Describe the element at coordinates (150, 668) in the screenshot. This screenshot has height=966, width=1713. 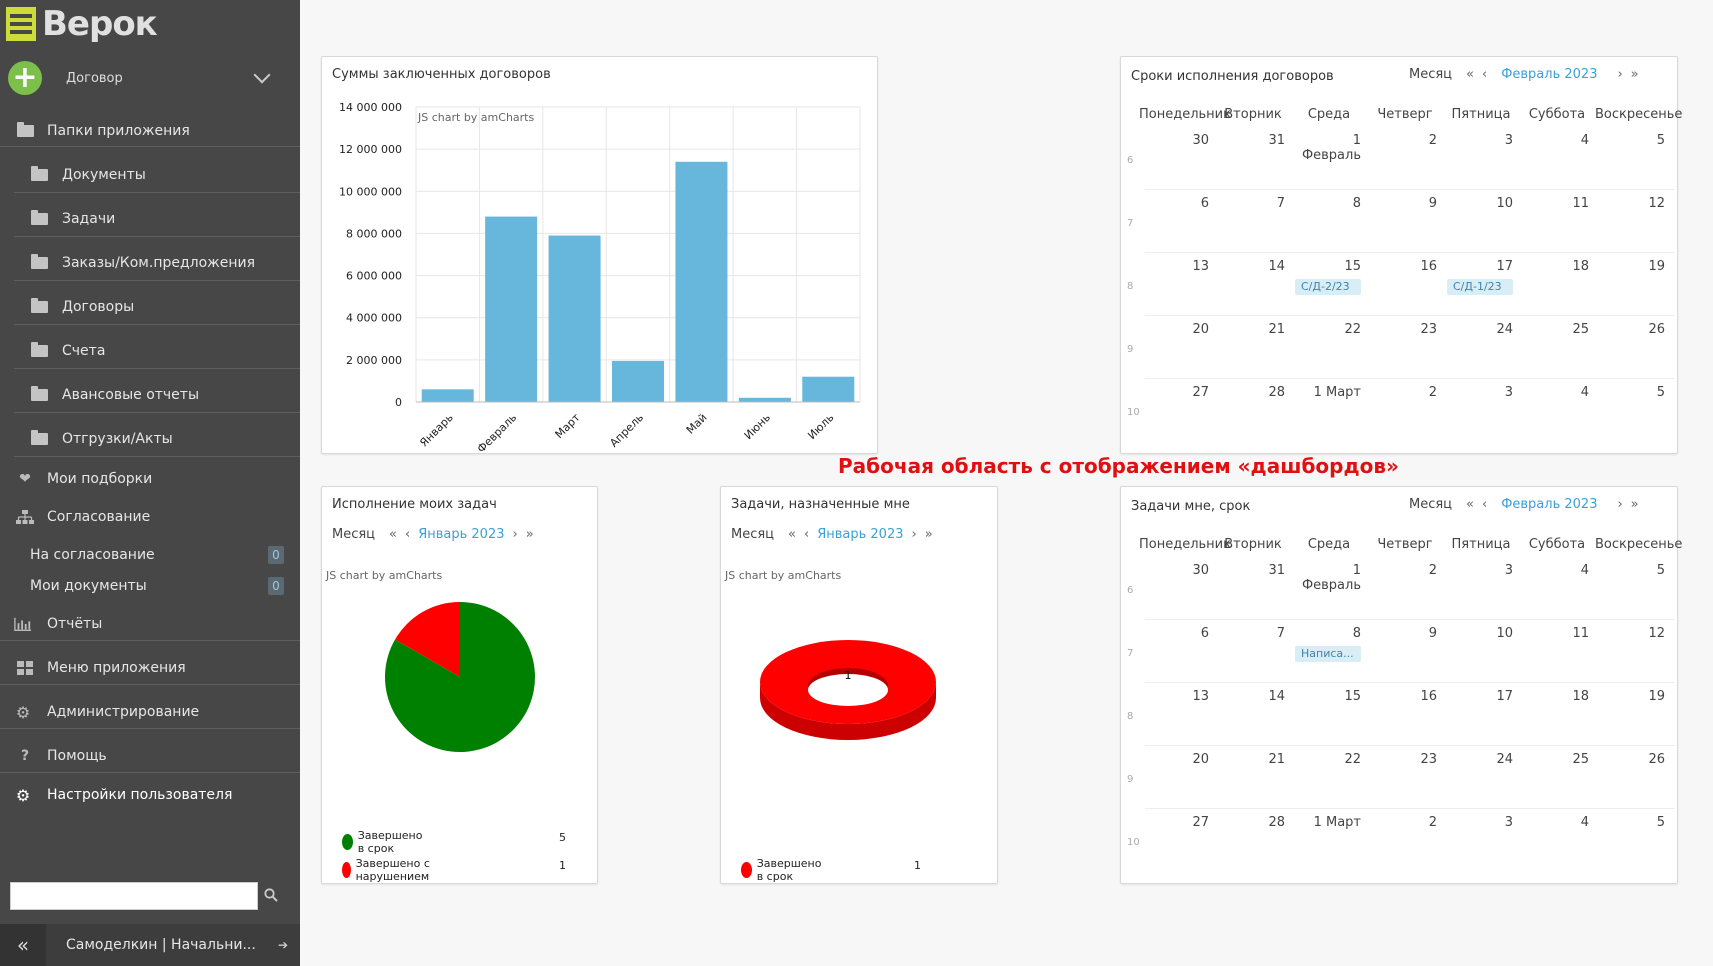
I see `sidebar-item-app-menu: Меню приложения` at that location.